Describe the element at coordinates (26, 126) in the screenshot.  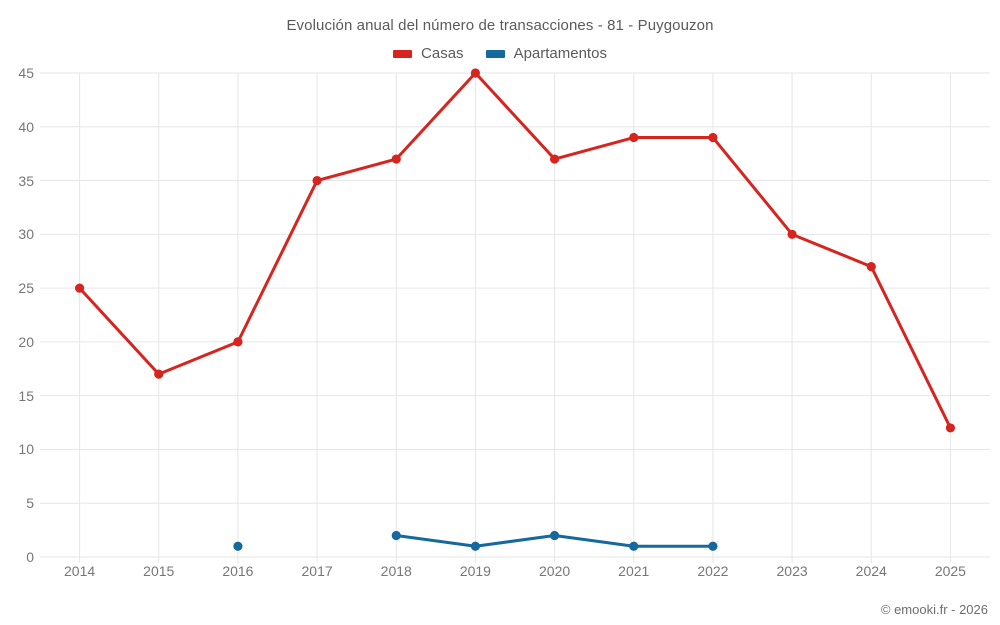
I see `y-axis-tick-label: 40` at that location.